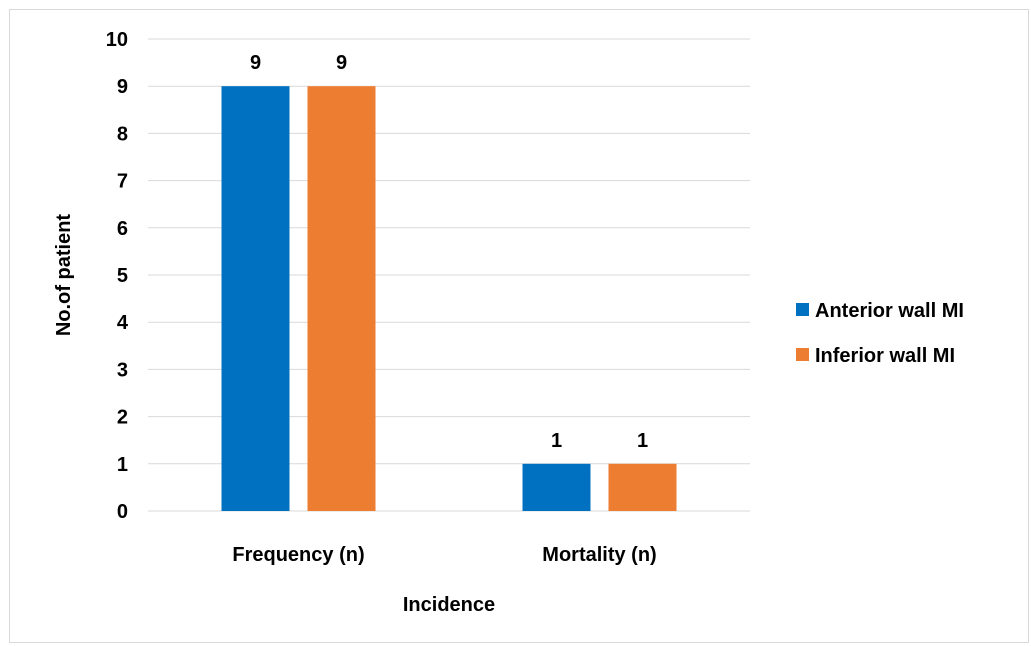  Describe the element at coordinates (889, 311) in the screenshot. I see `legend-label-anterior-wall-mi: Anterior wall MI` at that location.